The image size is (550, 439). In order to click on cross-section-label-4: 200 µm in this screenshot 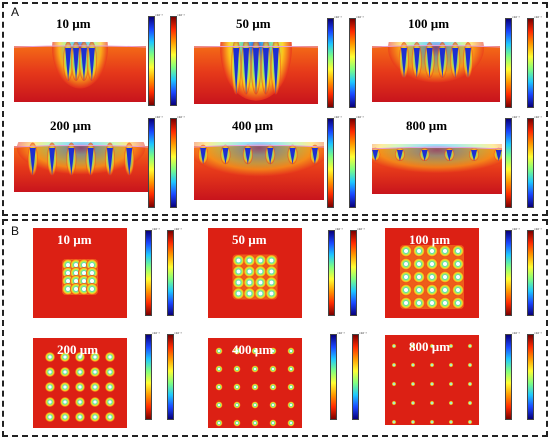, I will do `click(71, 125)`.